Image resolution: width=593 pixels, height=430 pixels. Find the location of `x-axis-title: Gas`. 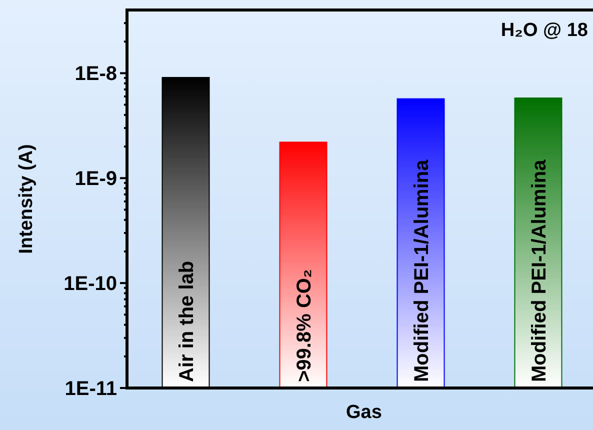

x-axis-title: Gas is located at coordinates (364, 412).